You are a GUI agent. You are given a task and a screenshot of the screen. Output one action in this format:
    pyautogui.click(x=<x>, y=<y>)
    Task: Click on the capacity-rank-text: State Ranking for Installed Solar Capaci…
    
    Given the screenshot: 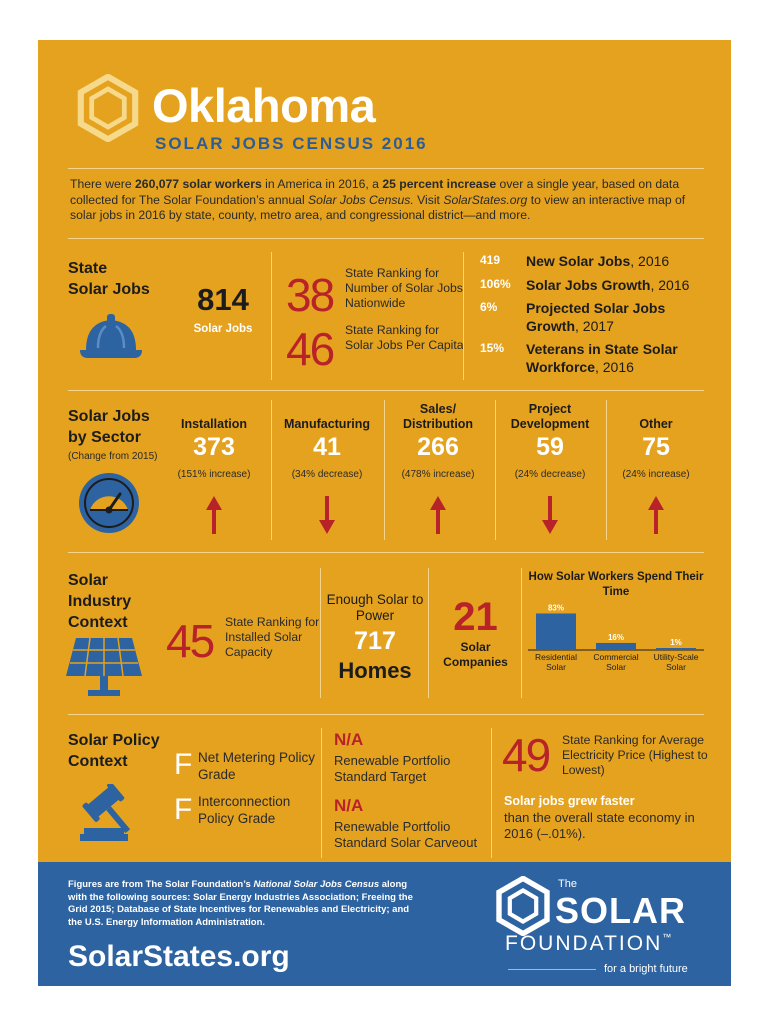 What is the action you would take?
    pyautogui.click(x=272, y=637)
    